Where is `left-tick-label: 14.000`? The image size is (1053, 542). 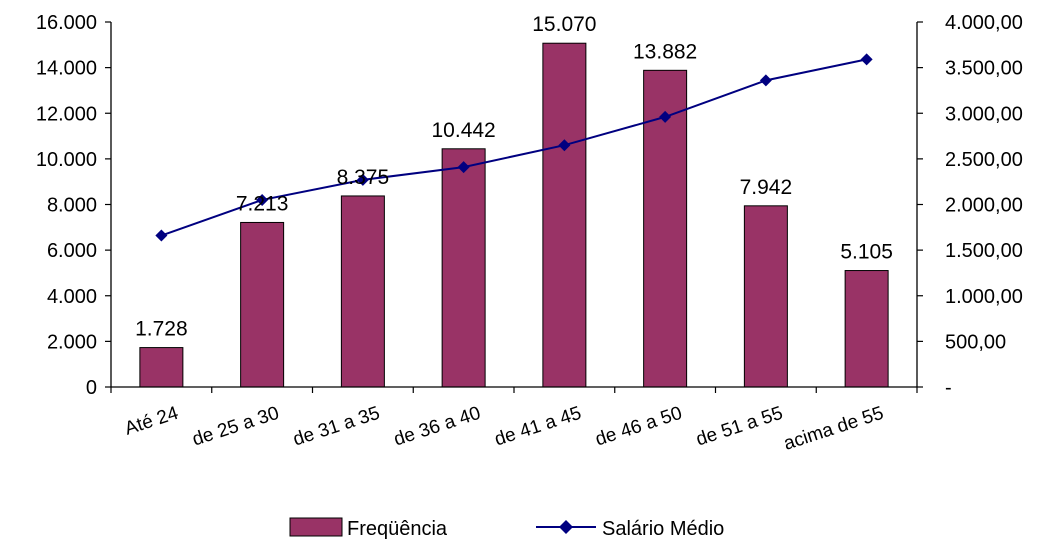 left-tick-label: 14.000 is located at coordinates (66, 69).